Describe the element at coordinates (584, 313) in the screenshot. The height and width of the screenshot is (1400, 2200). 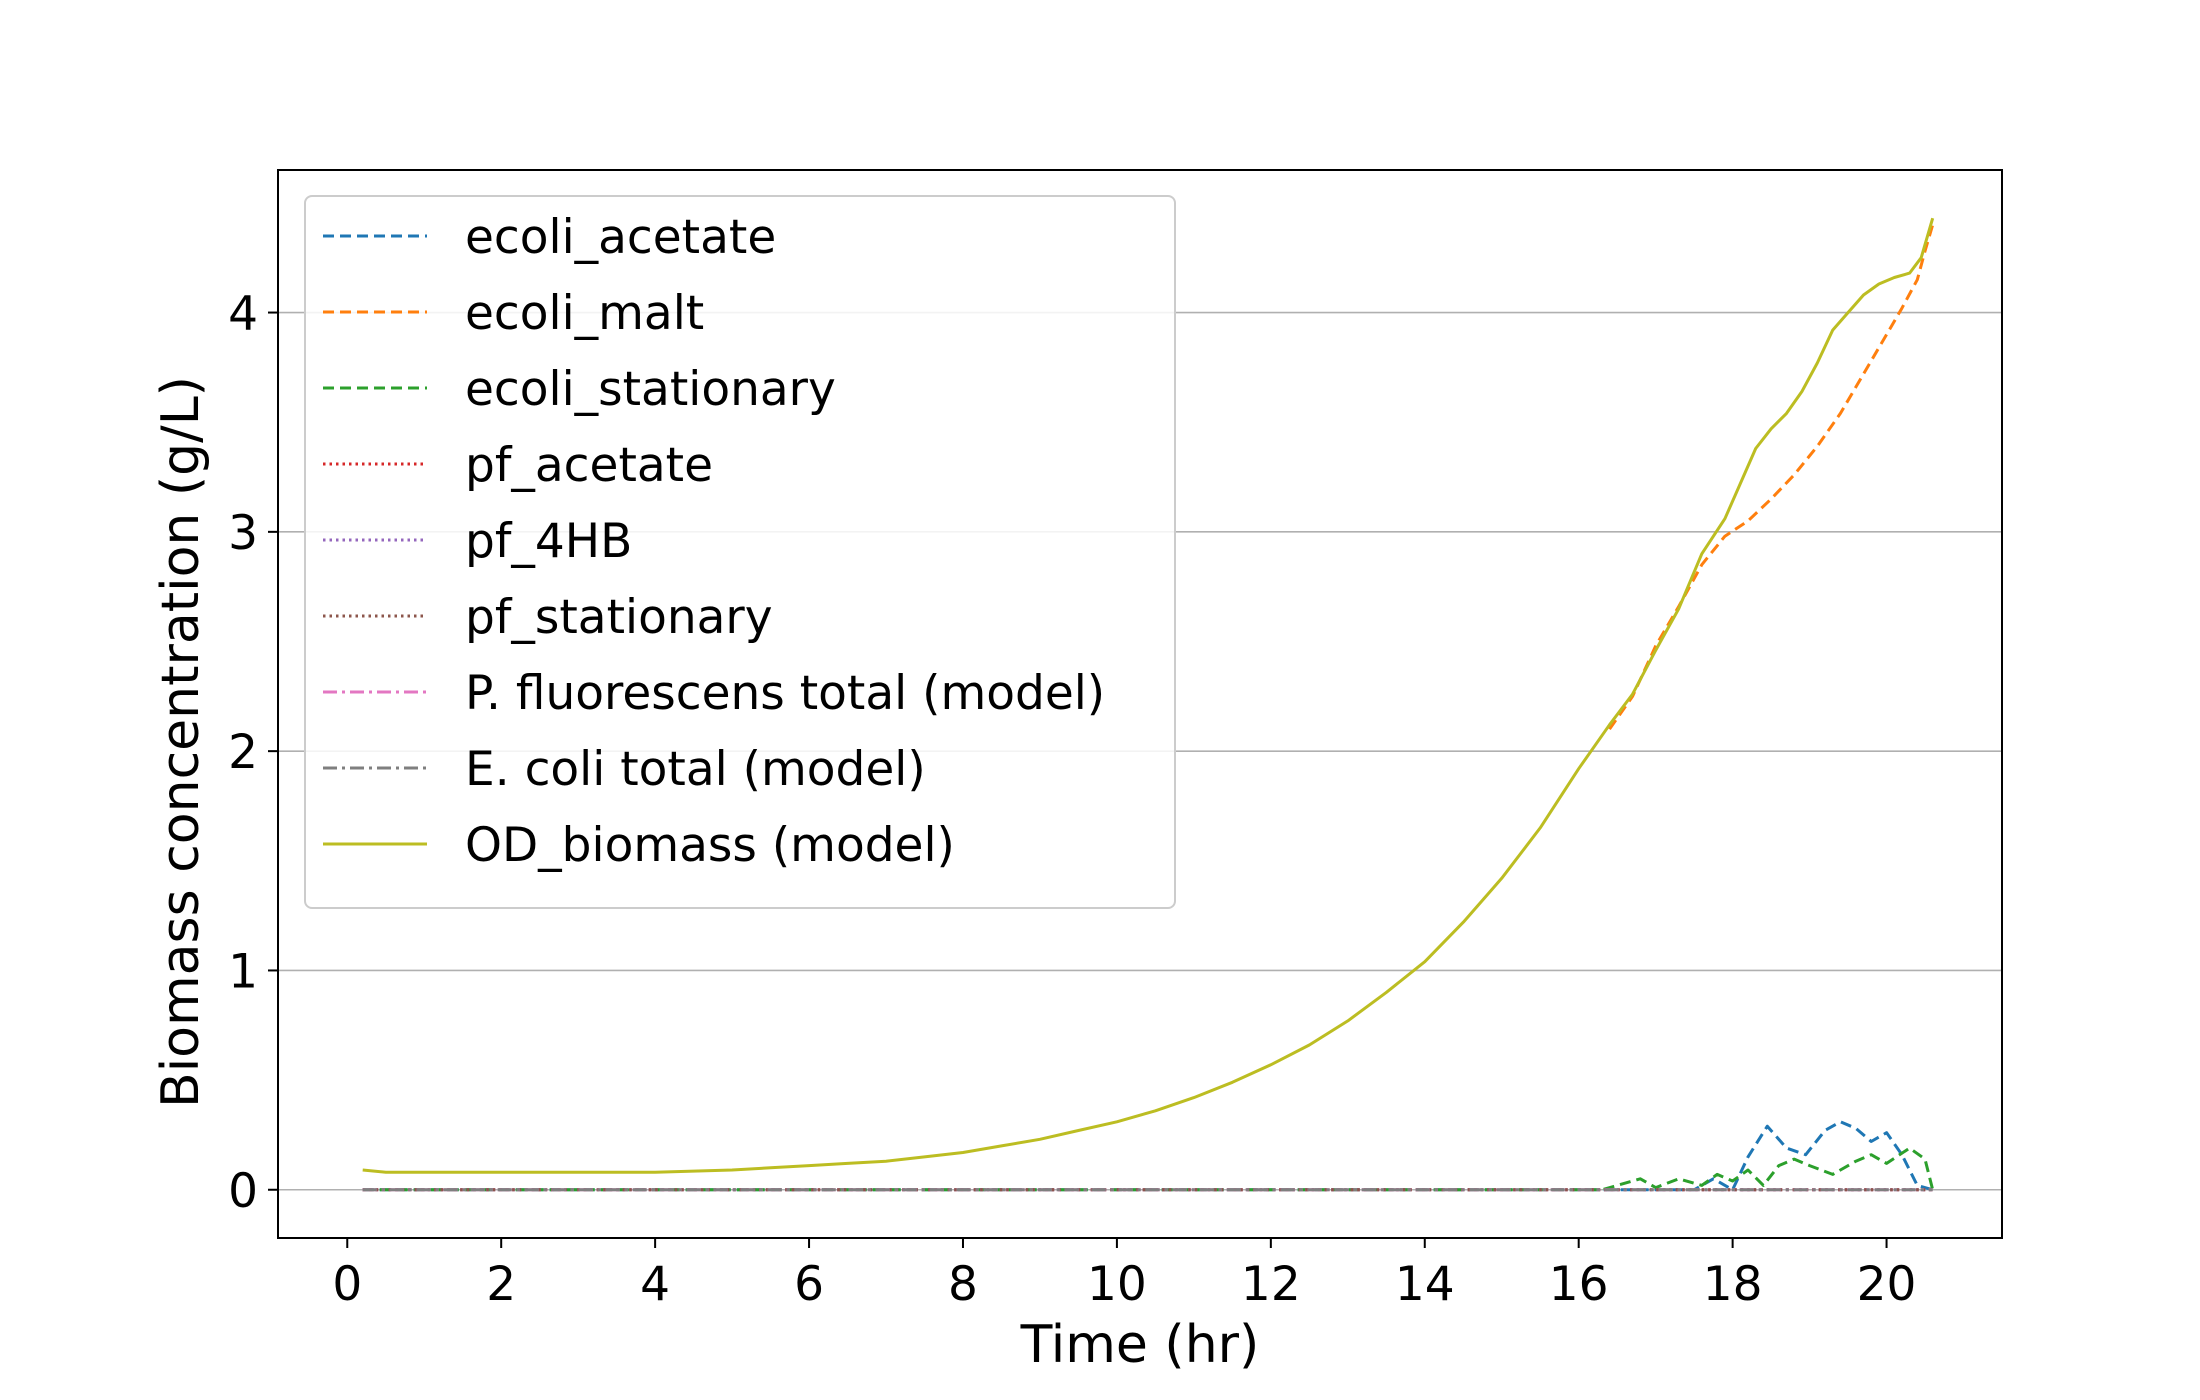
I see `legend-label-ecoli-malt: ecoli_malt` at that location.